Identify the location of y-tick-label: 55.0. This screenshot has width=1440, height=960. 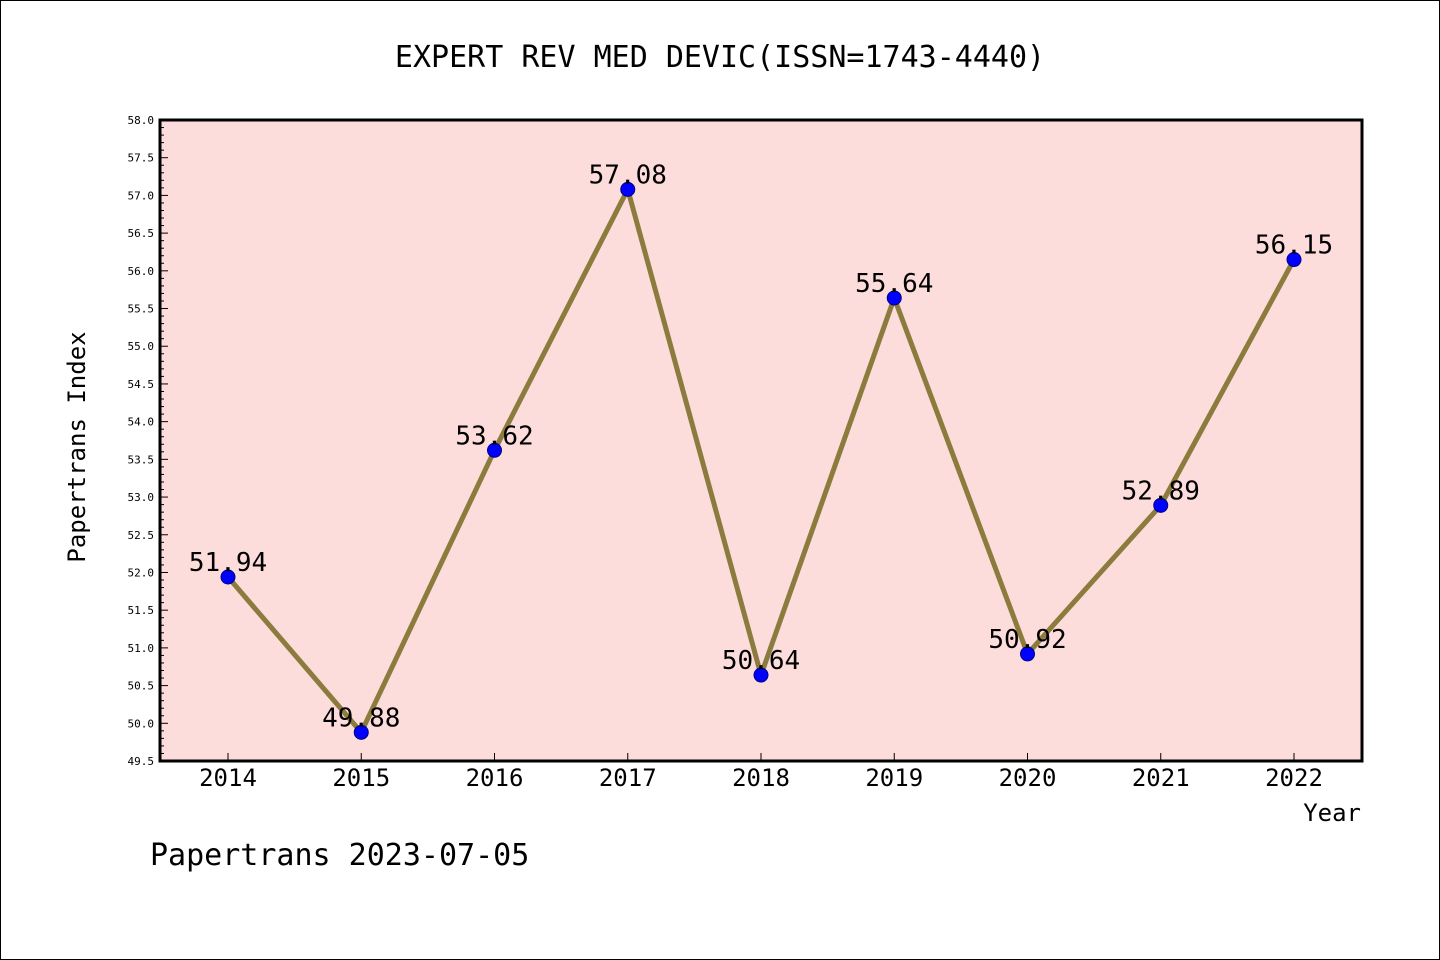
(141, 346).